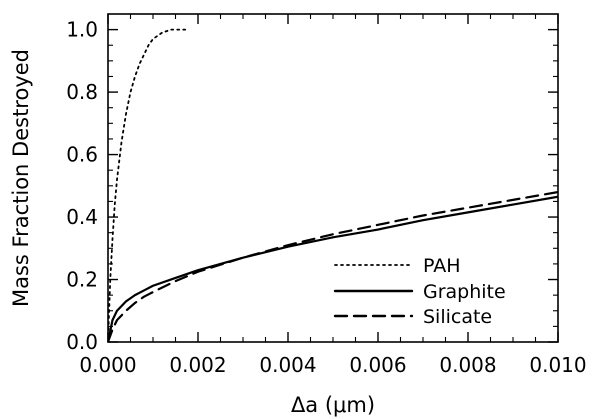  I want to click on series-line-pah, so click(149, 185).